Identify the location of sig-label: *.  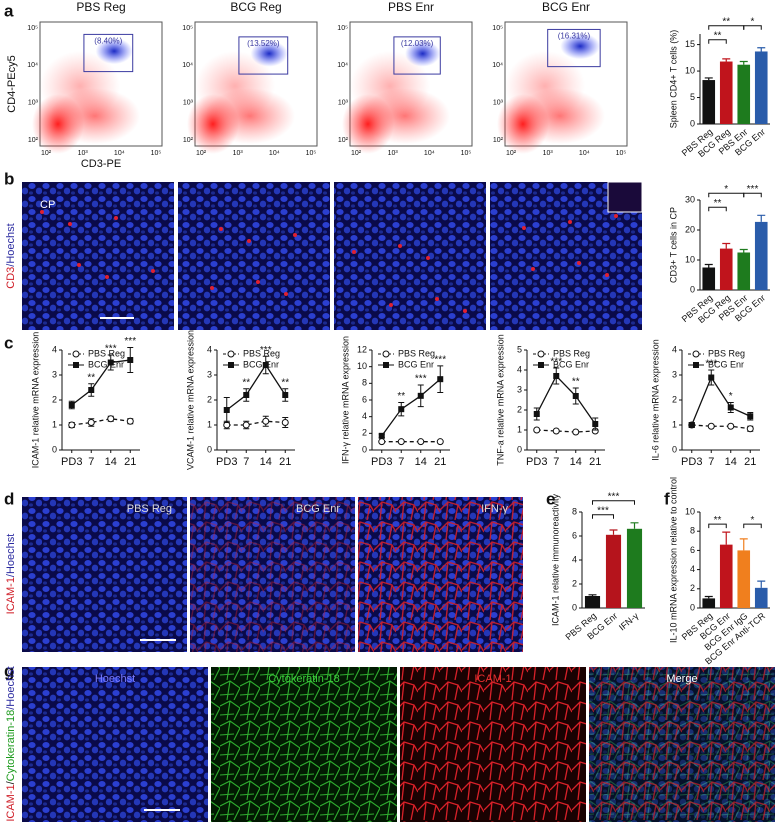
(726, 189).